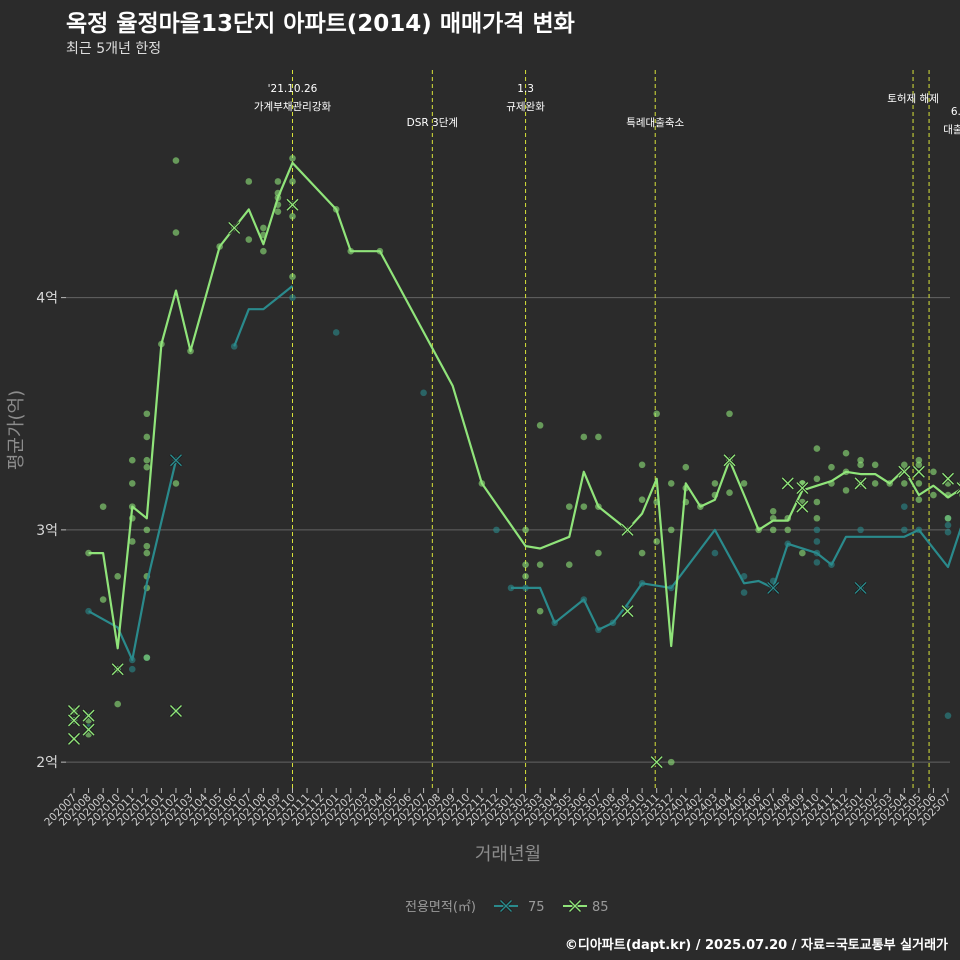 This screenshot has width=960, height=960. I want to click on legend-label-75: 75, so click(536, 907).